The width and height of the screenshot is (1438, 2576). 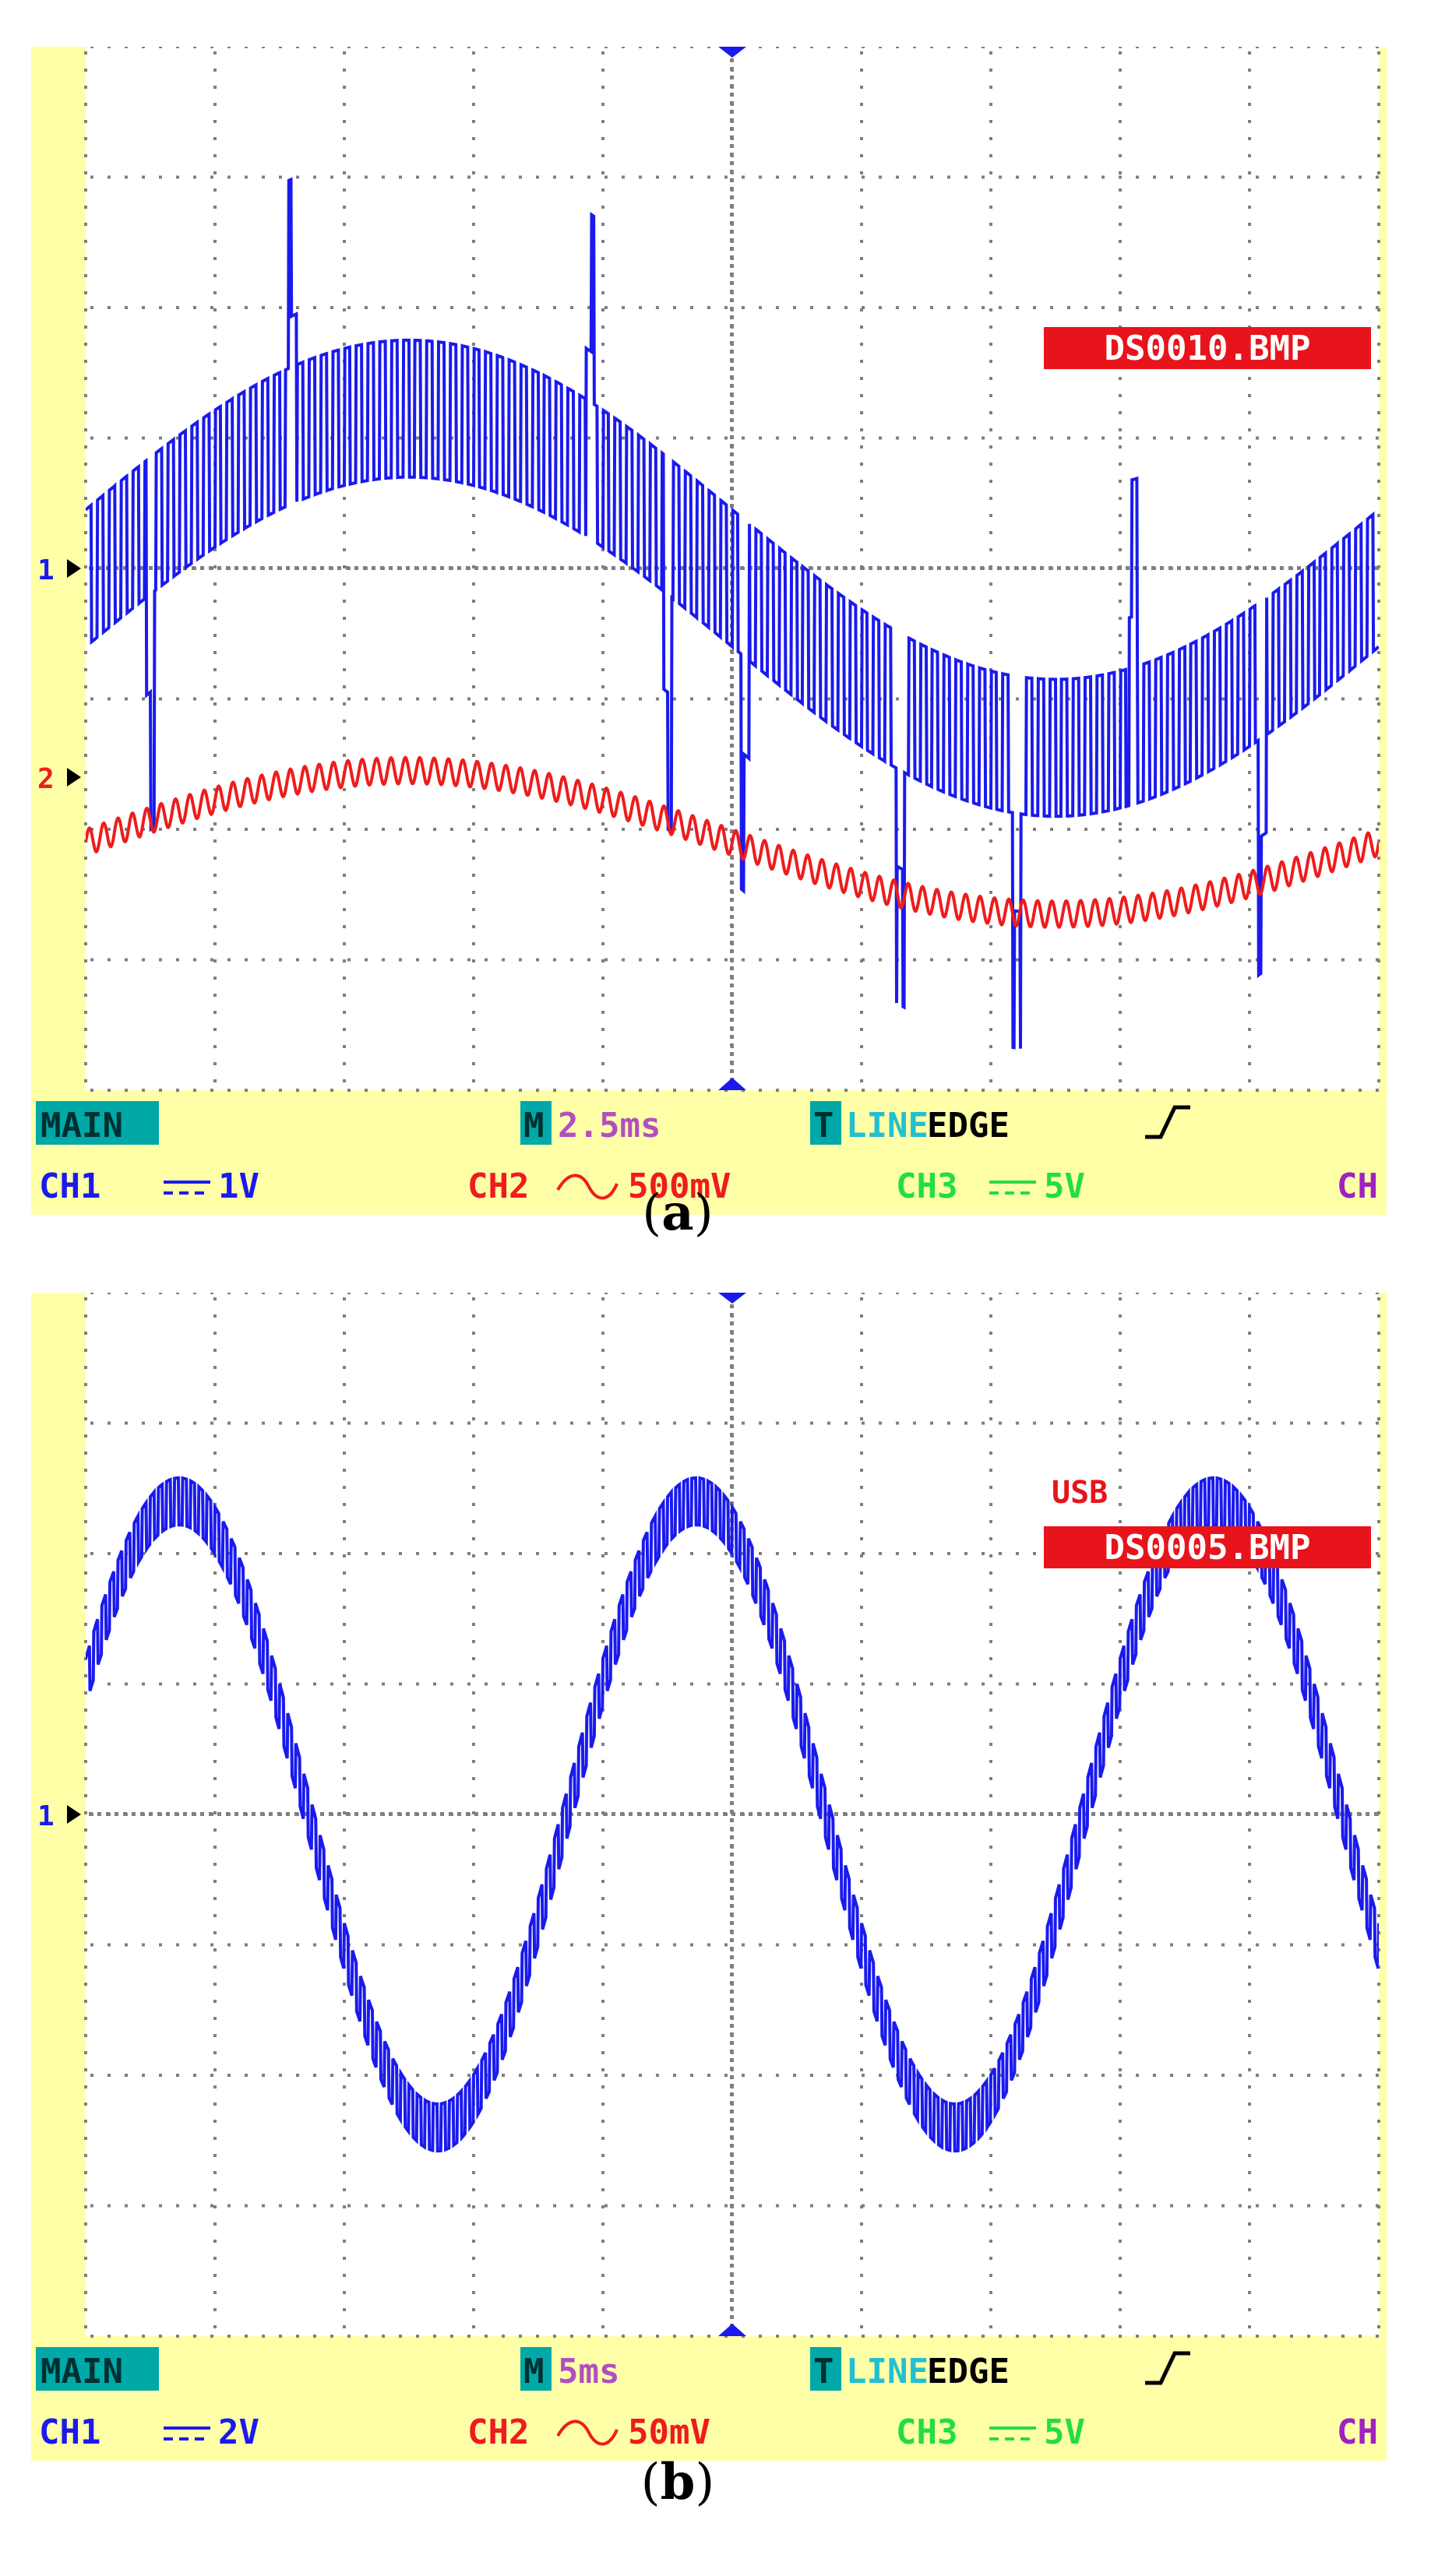 What do you see at coordinates (534, 1125) in the screenshot?
I see `timebase-prefix: M` at bounding box center [534, 1125].